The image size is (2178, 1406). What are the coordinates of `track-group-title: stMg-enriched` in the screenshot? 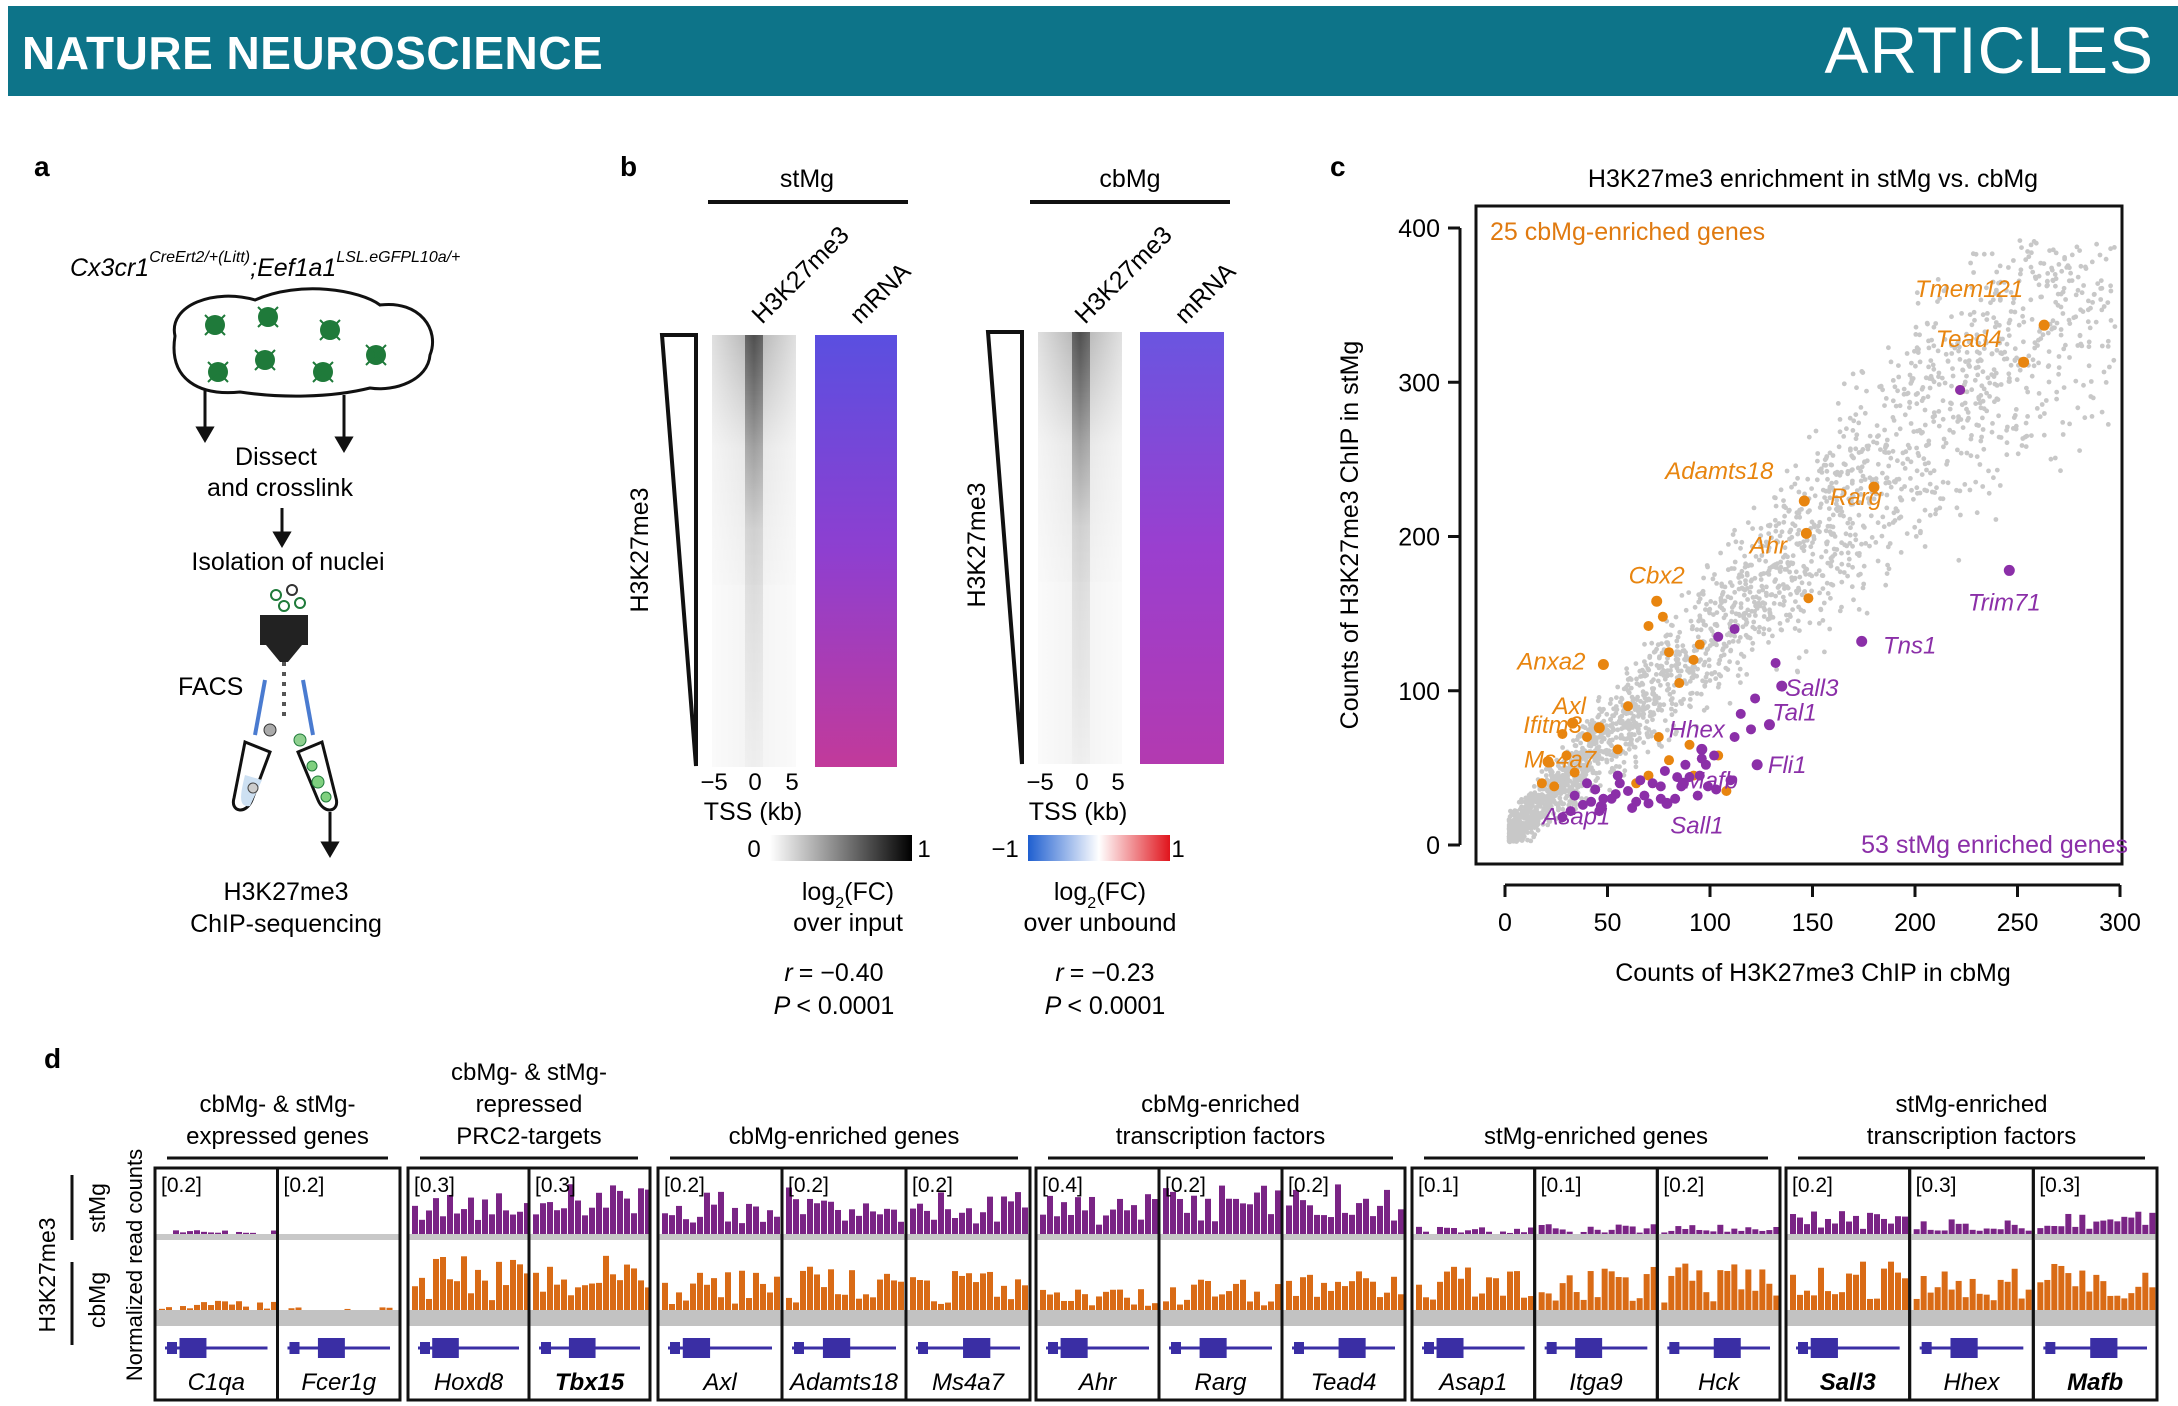 It's located at (1971, 1104).